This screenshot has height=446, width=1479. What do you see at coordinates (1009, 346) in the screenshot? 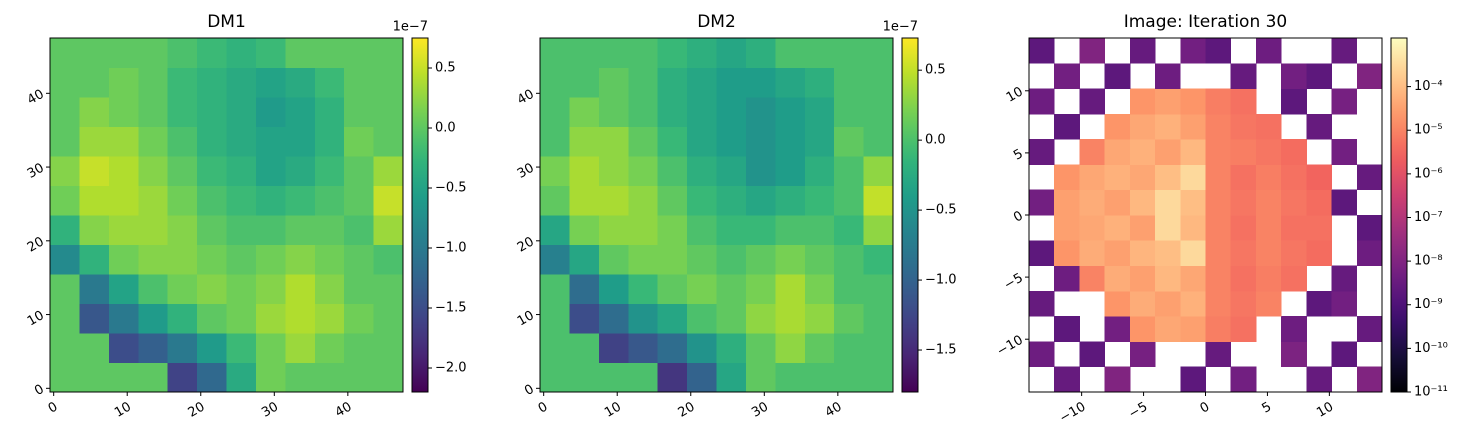
I see `y-tick-label: −10` at bounding box center [1009, 346].